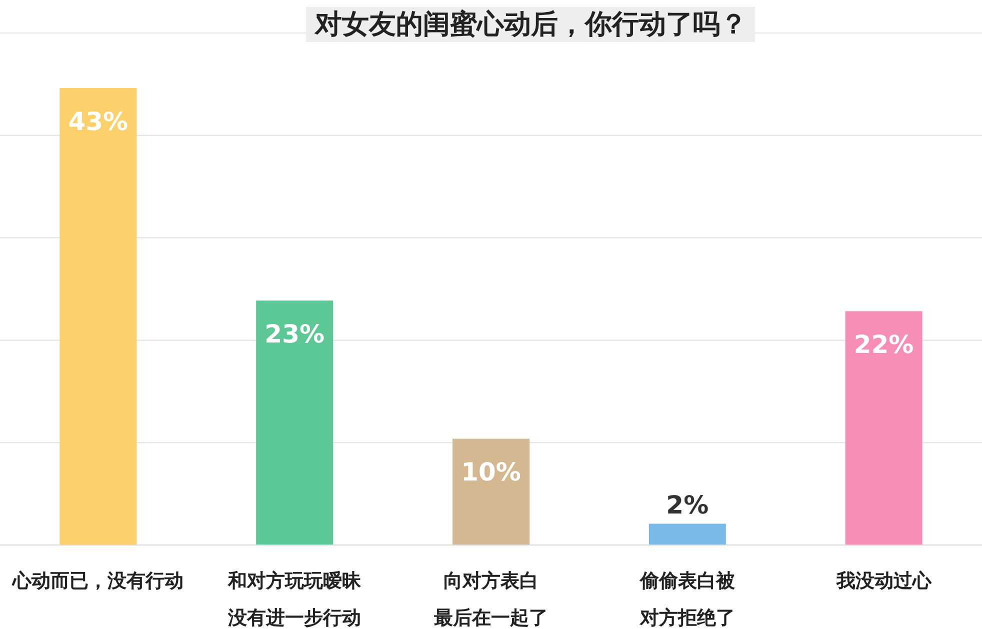 This screenshot has width=982, height=629. I want to click on data-label: 22%, so click(884, 345).